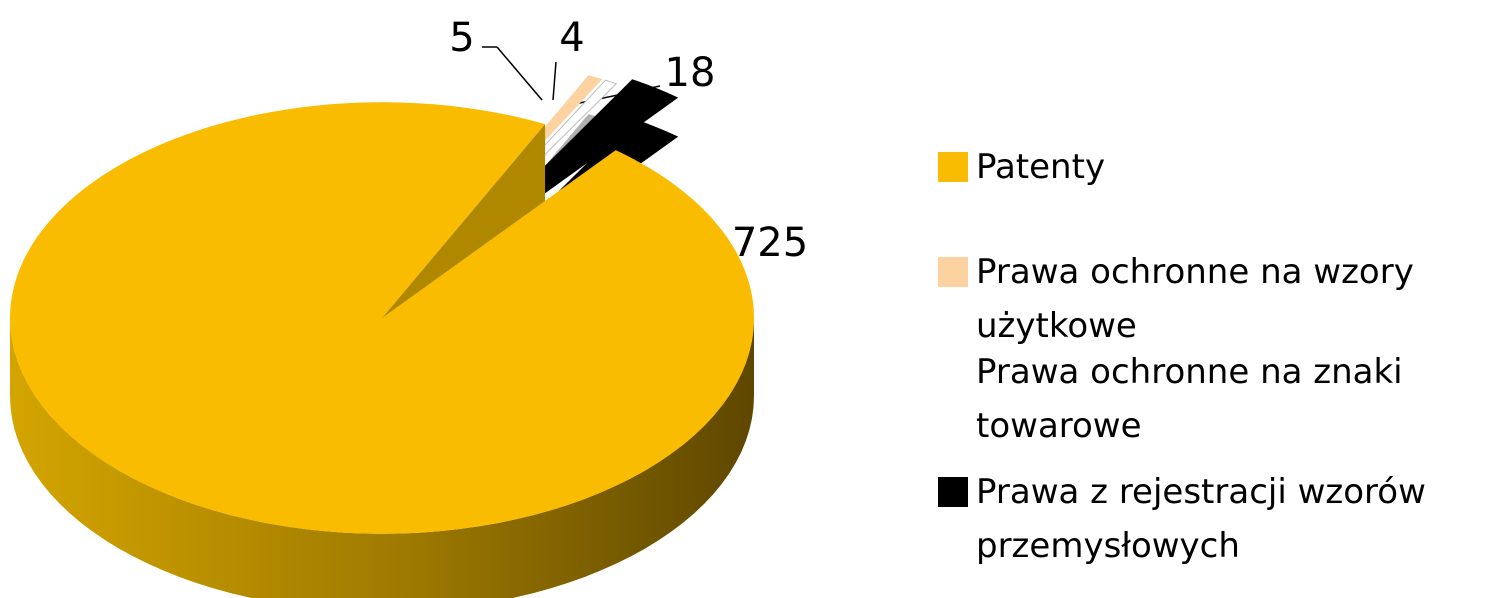 The height and width of the screenshot is (598, 1511). I want to click on data-label: 18, so click(690, 73).